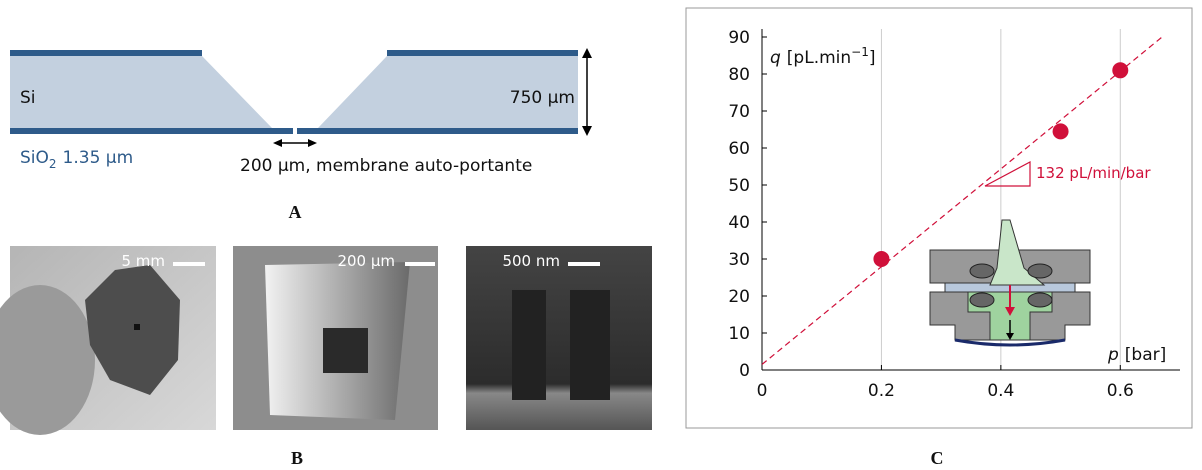 This screenshot has height=470, width=1202. I want to click on scale-bar-label: 500 nm, so click(531, 261).